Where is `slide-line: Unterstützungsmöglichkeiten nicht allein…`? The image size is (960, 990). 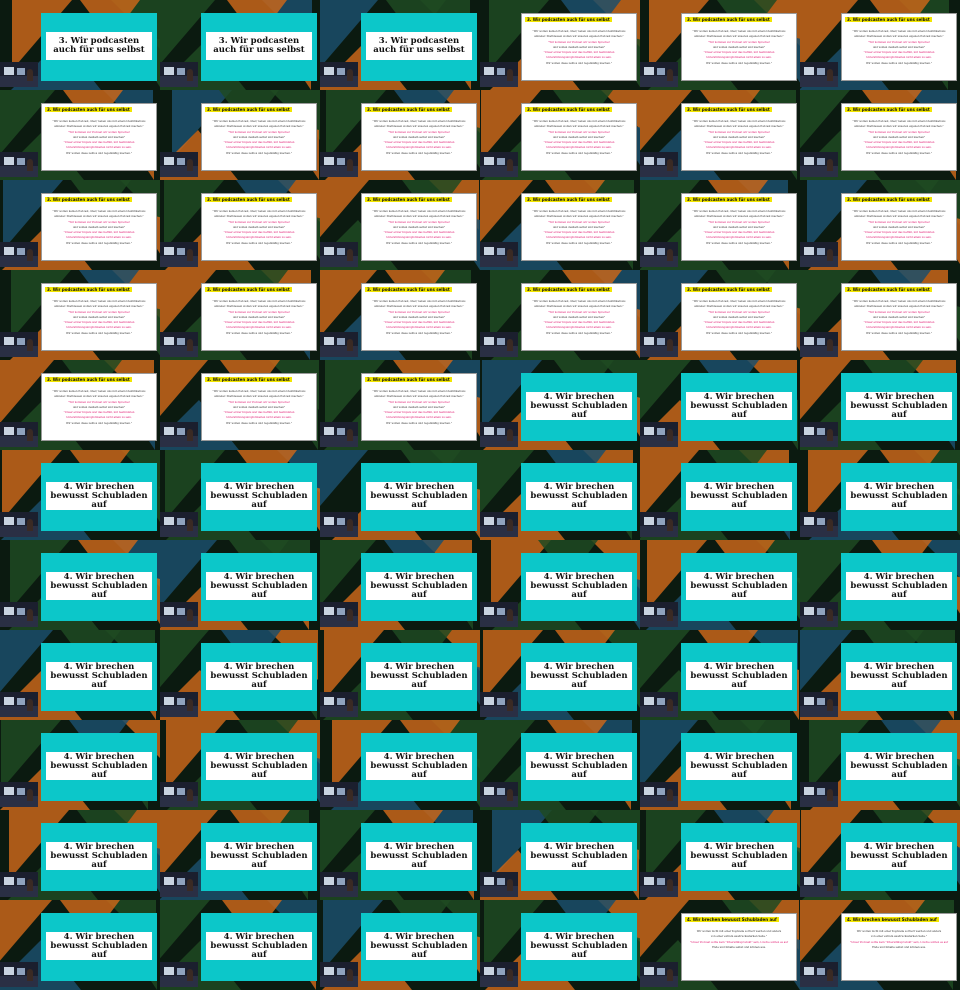
slide-line: Unterstützungsmöglichkeiten nicht allein… is located at coordinates (739, 238).